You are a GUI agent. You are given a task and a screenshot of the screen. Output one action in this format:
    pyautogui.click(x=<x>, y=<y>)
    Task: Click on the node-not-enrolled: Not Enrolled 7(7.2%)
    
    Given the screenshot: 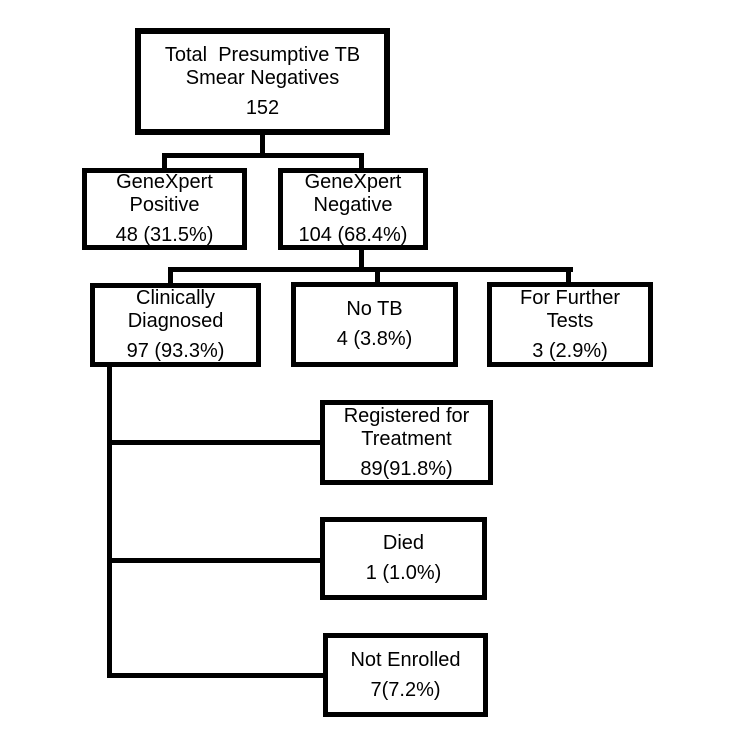 What is the action you would take?
    pyautogui.click(x=405, y=675)
    